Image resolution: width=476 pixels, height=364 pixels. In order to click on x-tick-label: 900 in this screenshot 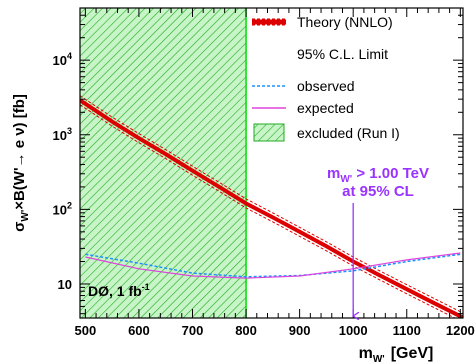, I will do `click(300, 330)`.